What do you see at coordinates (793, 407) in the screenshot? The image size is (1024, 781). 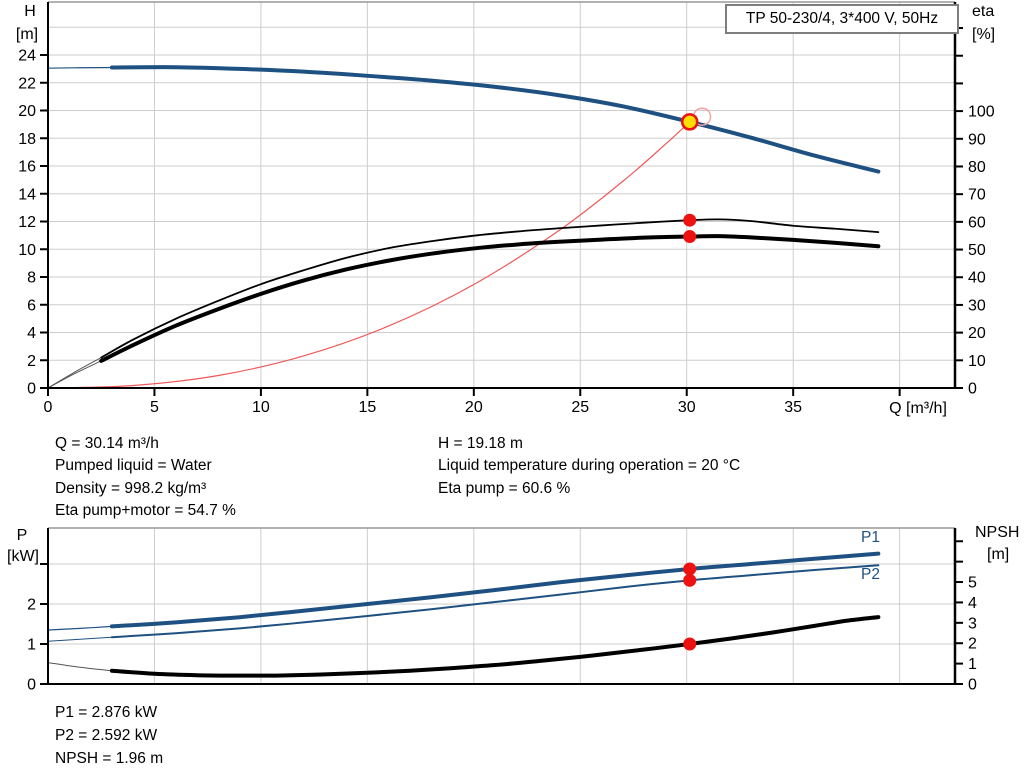 I see `tick-label: 35` at bounding box center [793, 407].